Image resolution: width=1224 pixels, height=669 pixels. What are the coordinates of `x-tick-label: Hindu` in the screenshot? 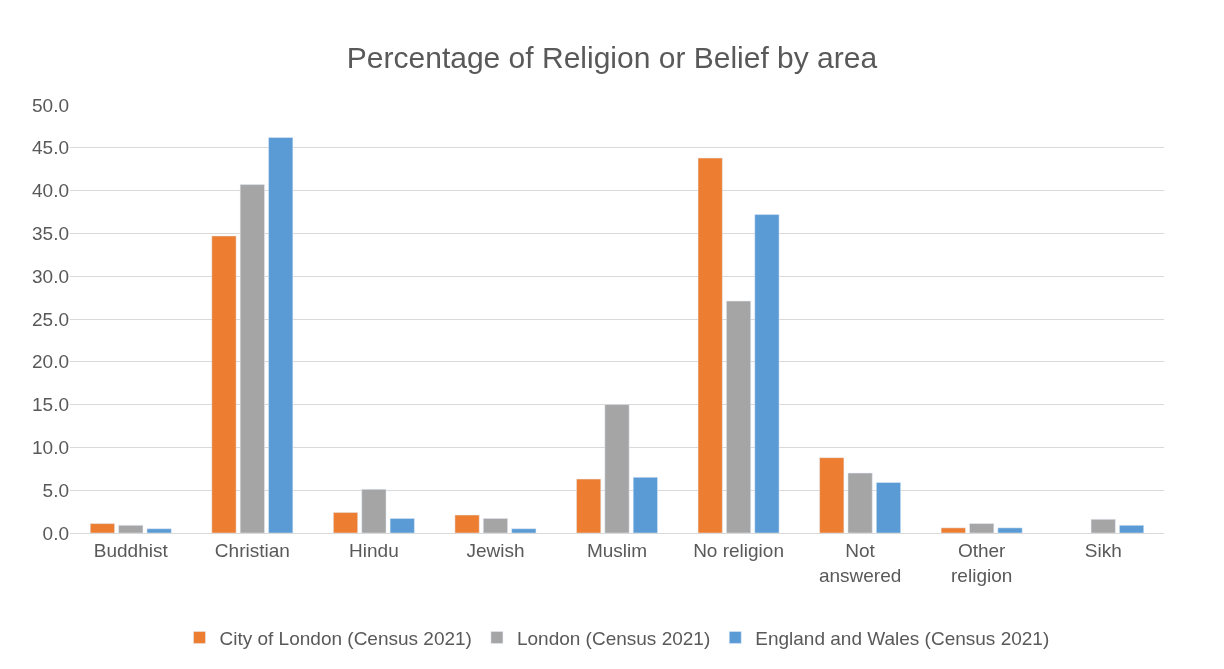 It's located at (374, 550).